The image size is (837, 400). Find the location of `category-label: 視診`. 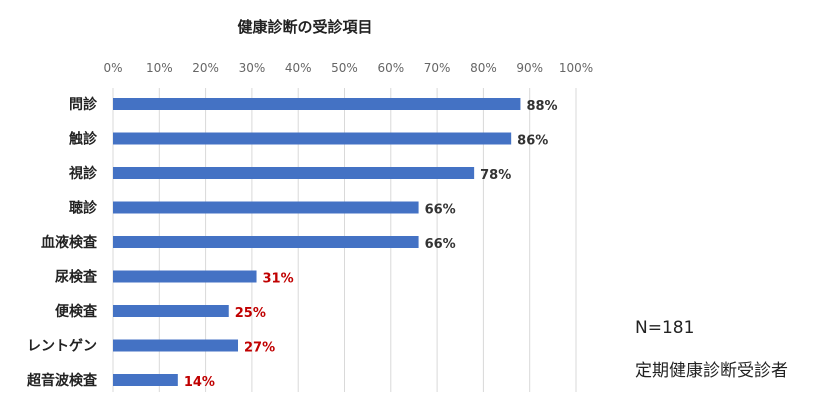

category-label: 視診 is located at coordinates (83, 173).